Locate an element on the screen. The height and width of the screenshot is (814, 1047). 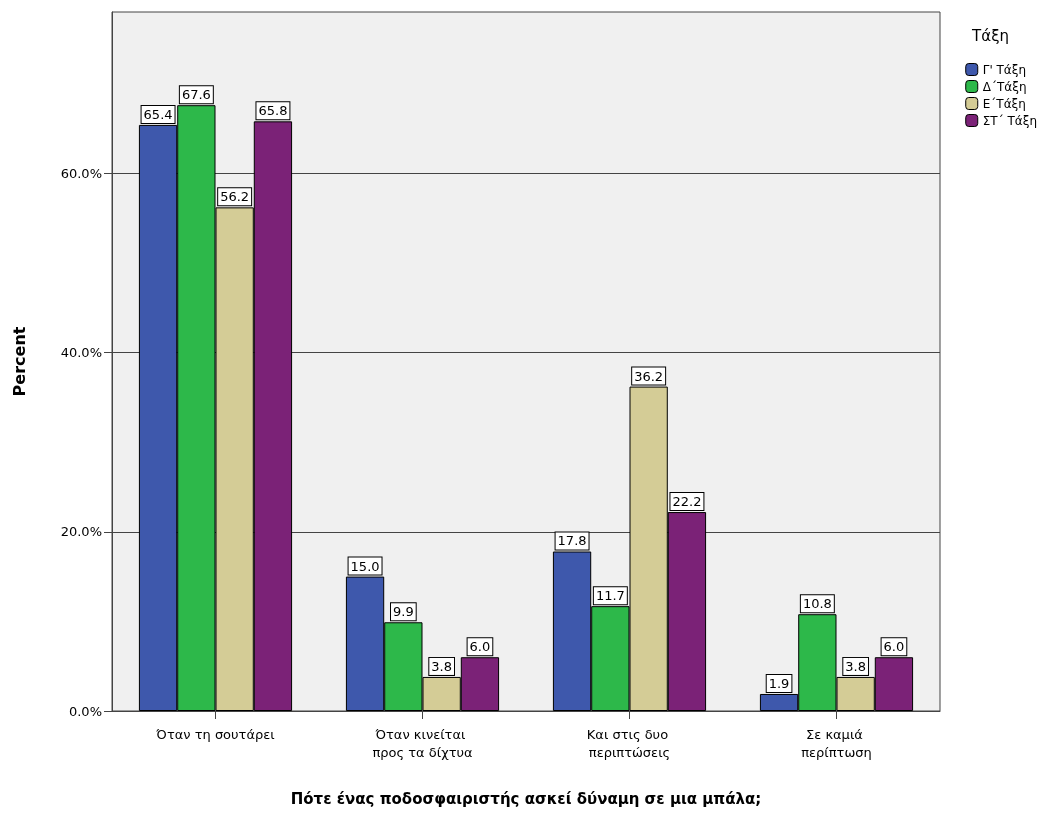
x-axis-title: Πότε ένας ποδοσφαιριστής ασκεί δύναμη σε μια μπάλα; is located at coordinates (526, 798).